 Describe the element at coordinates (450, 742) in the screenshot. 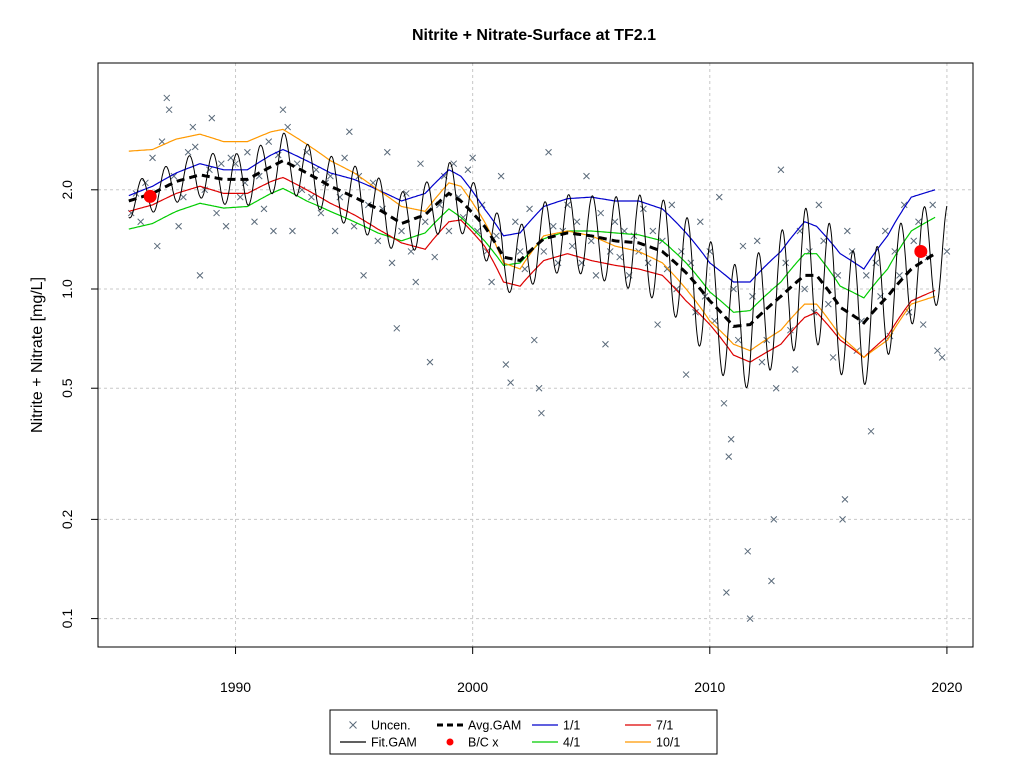

I see `legend-symbol-dot` at that location.